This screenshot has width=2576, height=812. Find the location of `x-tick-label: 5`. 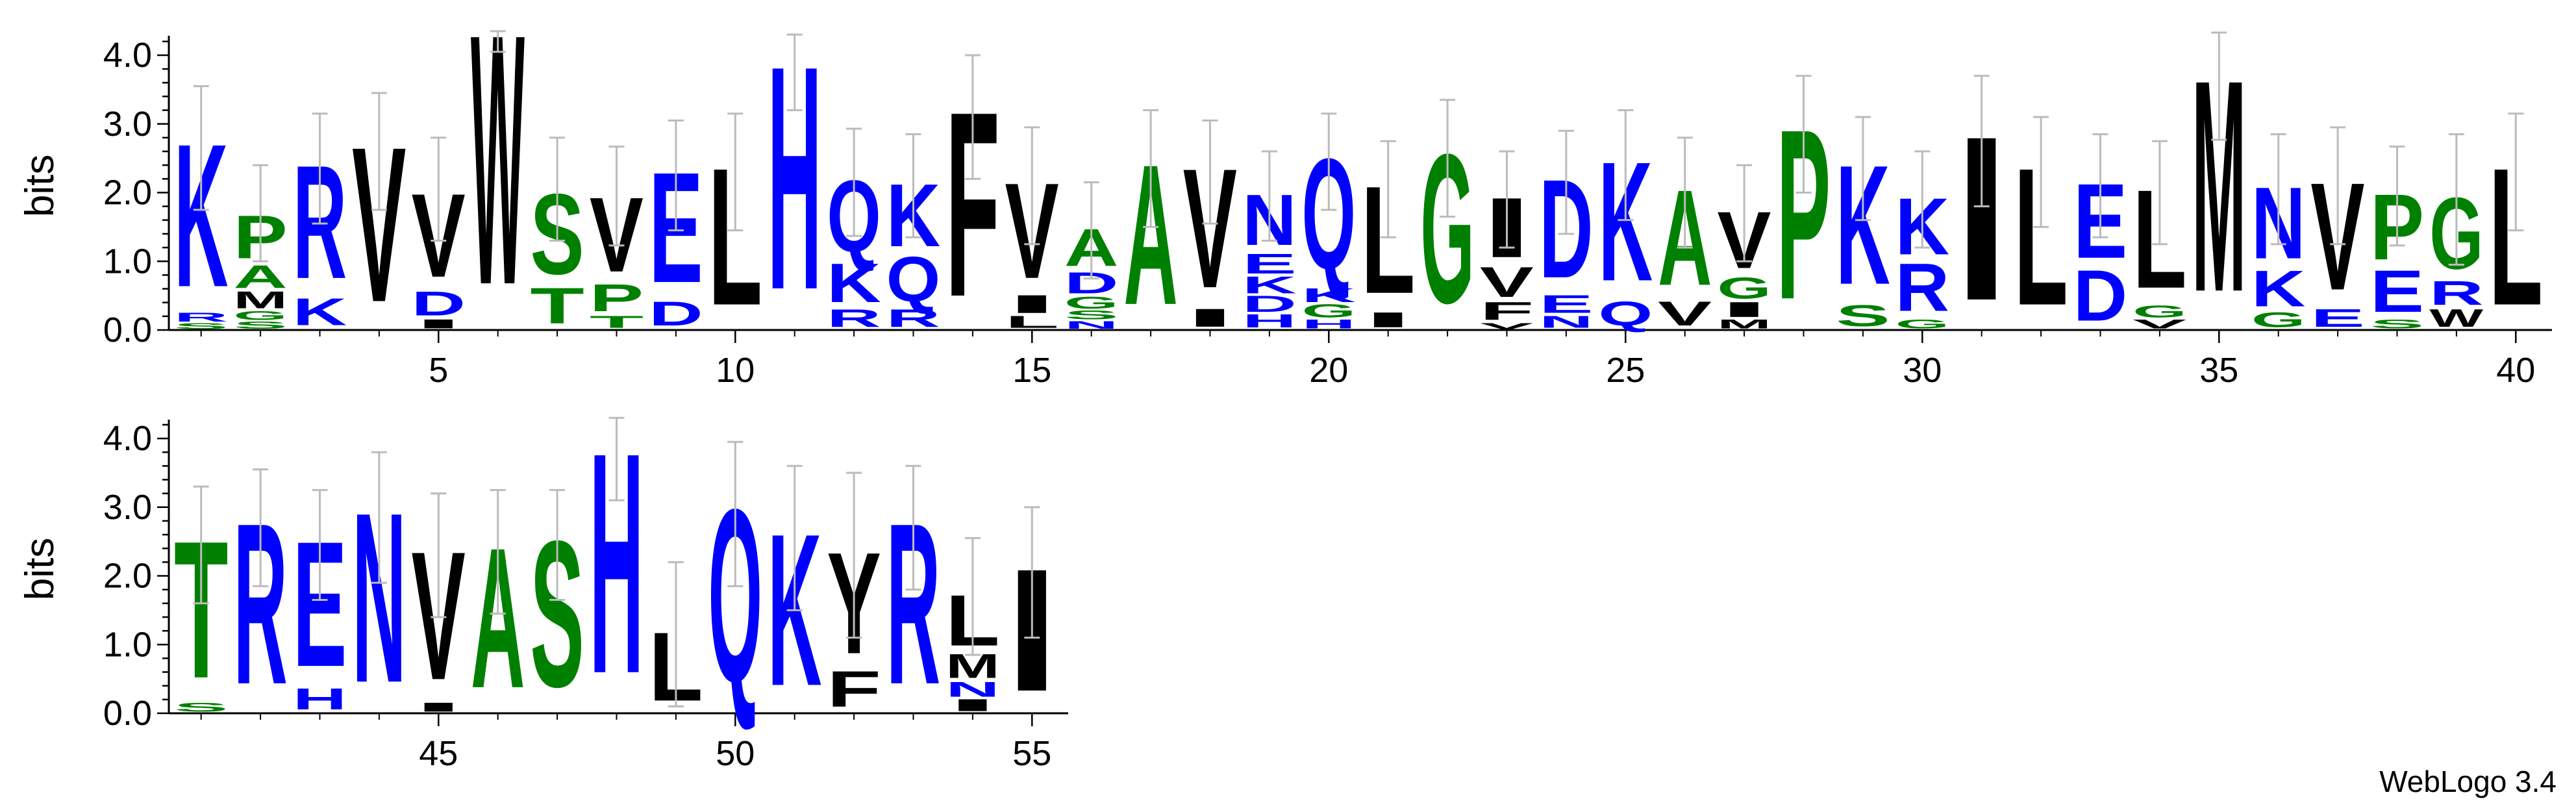

x-tick-label: 5 is located at coordinates (438, 370).